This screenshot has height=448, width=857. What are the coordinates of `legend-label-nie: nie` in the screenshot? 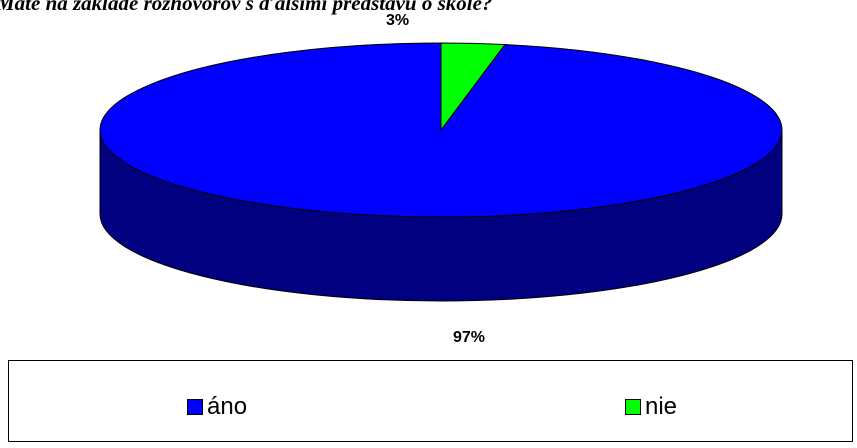 It's located at (661, 406).